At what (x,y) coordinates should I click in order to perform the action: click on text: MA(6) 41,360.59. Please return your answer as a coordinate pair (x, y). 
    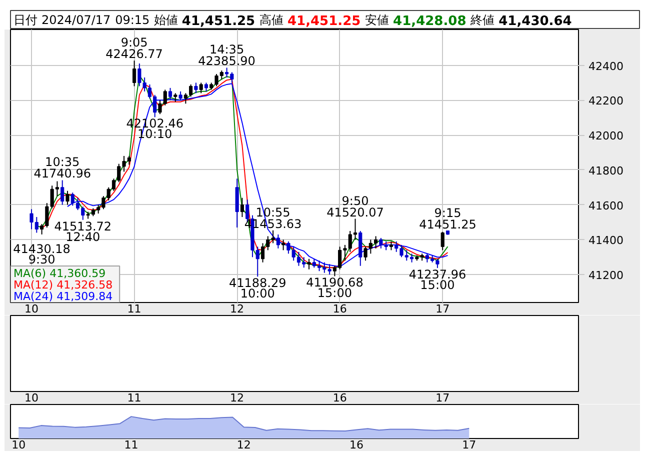
    Looking at the image, I should click on (60, 273).